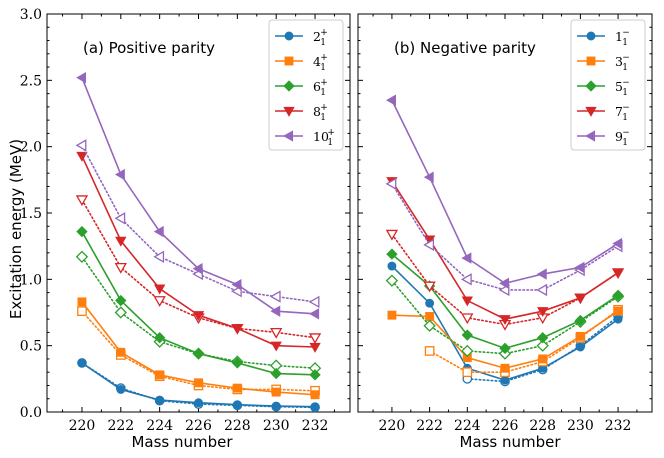 The width and height of the screenshot is (664, 458). Describe the element at coordinates (626, 133) in the screenshot. I see `legend-entry-9minus-b-parity: −` at that location.